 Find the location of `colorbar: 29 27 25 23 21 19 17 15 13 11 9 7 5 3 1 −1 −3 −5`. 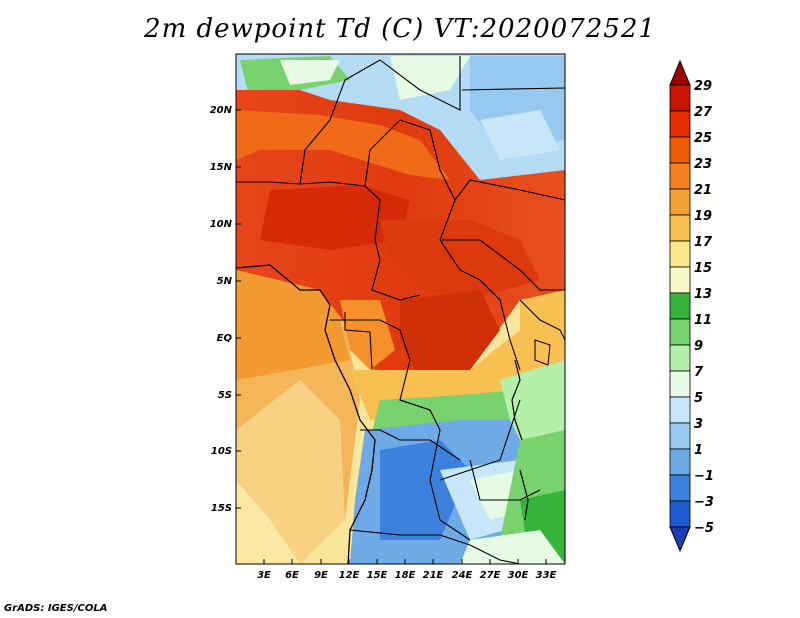

colorbar: 29 27 25 23 21 19 17 15 13 11 9 7 5 3 1 −1 −3 −5 is located at coordinates (691, 306).